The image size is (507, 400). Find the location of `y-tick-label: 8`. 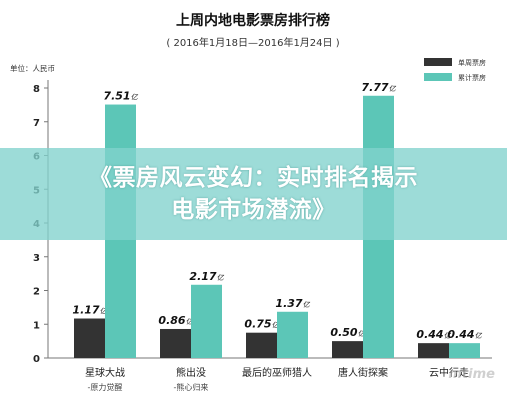

y-tick-label: 8 is located at coordinates (36, 89).